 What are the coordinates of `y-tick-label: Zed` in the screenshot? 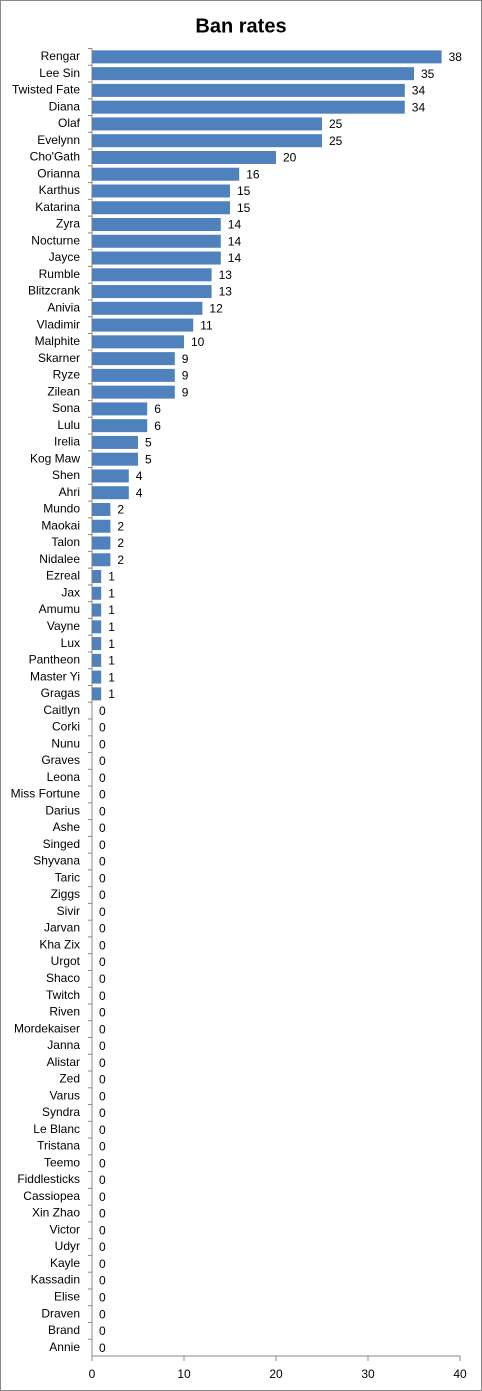 It's located at (69, 1079).